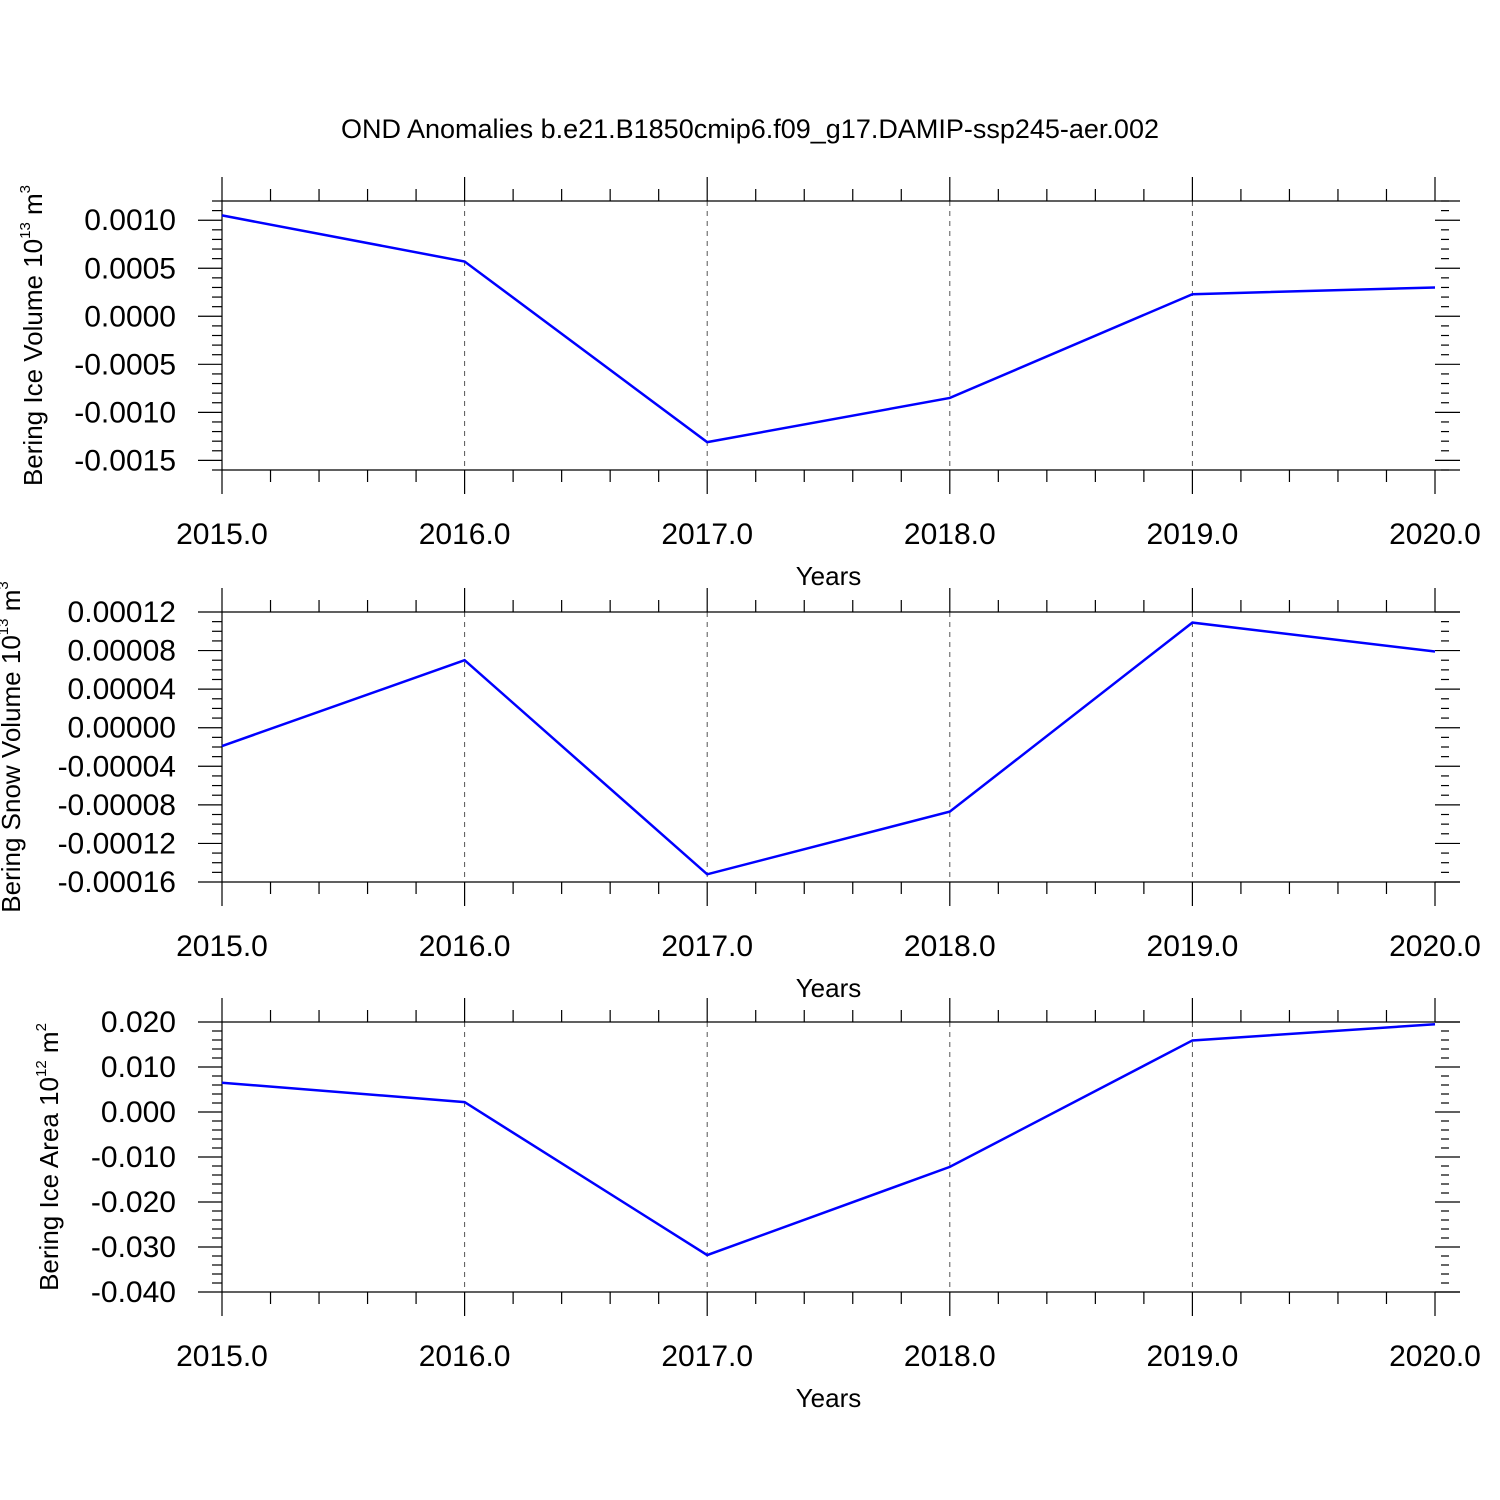 The width and height of the screenshot is (1500, 1500). Describe the element at coordinates (133, 1247) in the screenshot. I see `y-tick-label: -0.030` at that location.